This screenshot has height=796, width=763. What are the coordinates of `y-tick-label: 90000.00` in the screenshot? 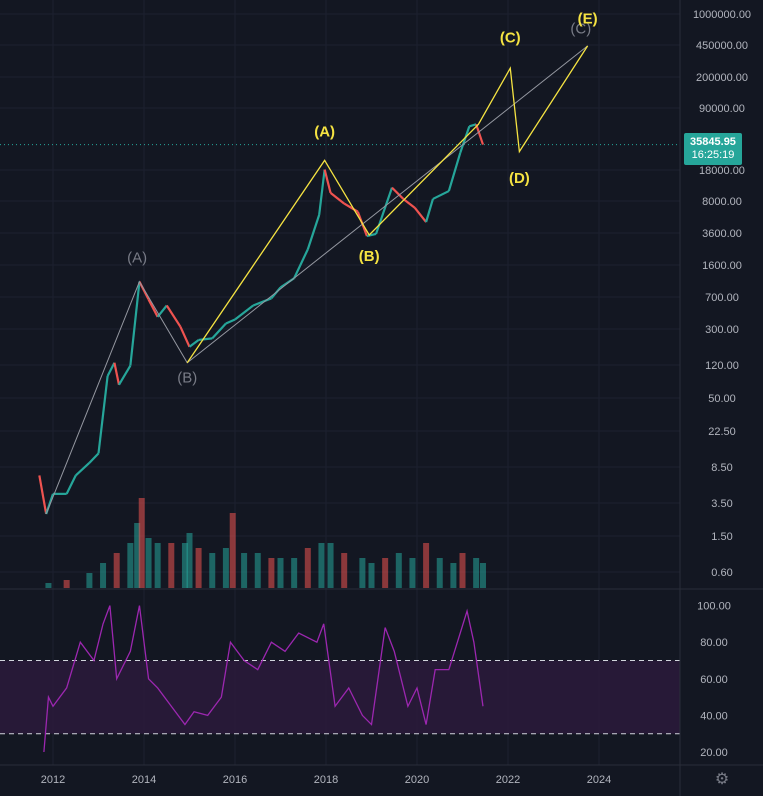 It's located at (722, 109).